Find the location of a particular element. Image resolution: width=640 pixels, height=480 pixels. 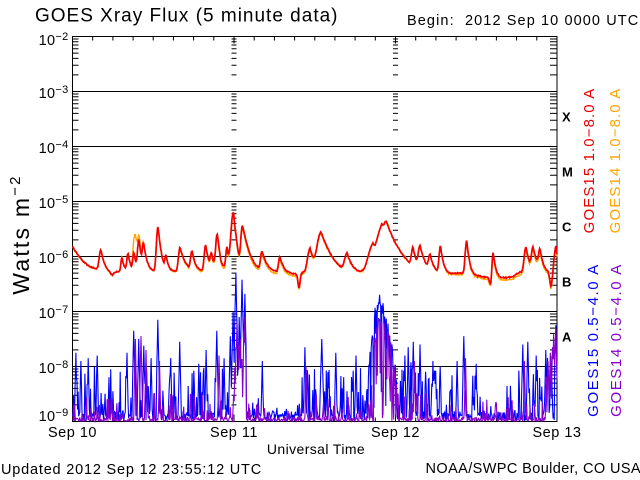

svg-text: GOES14 0.5−4.0 A is located at coordinates (616, 340).